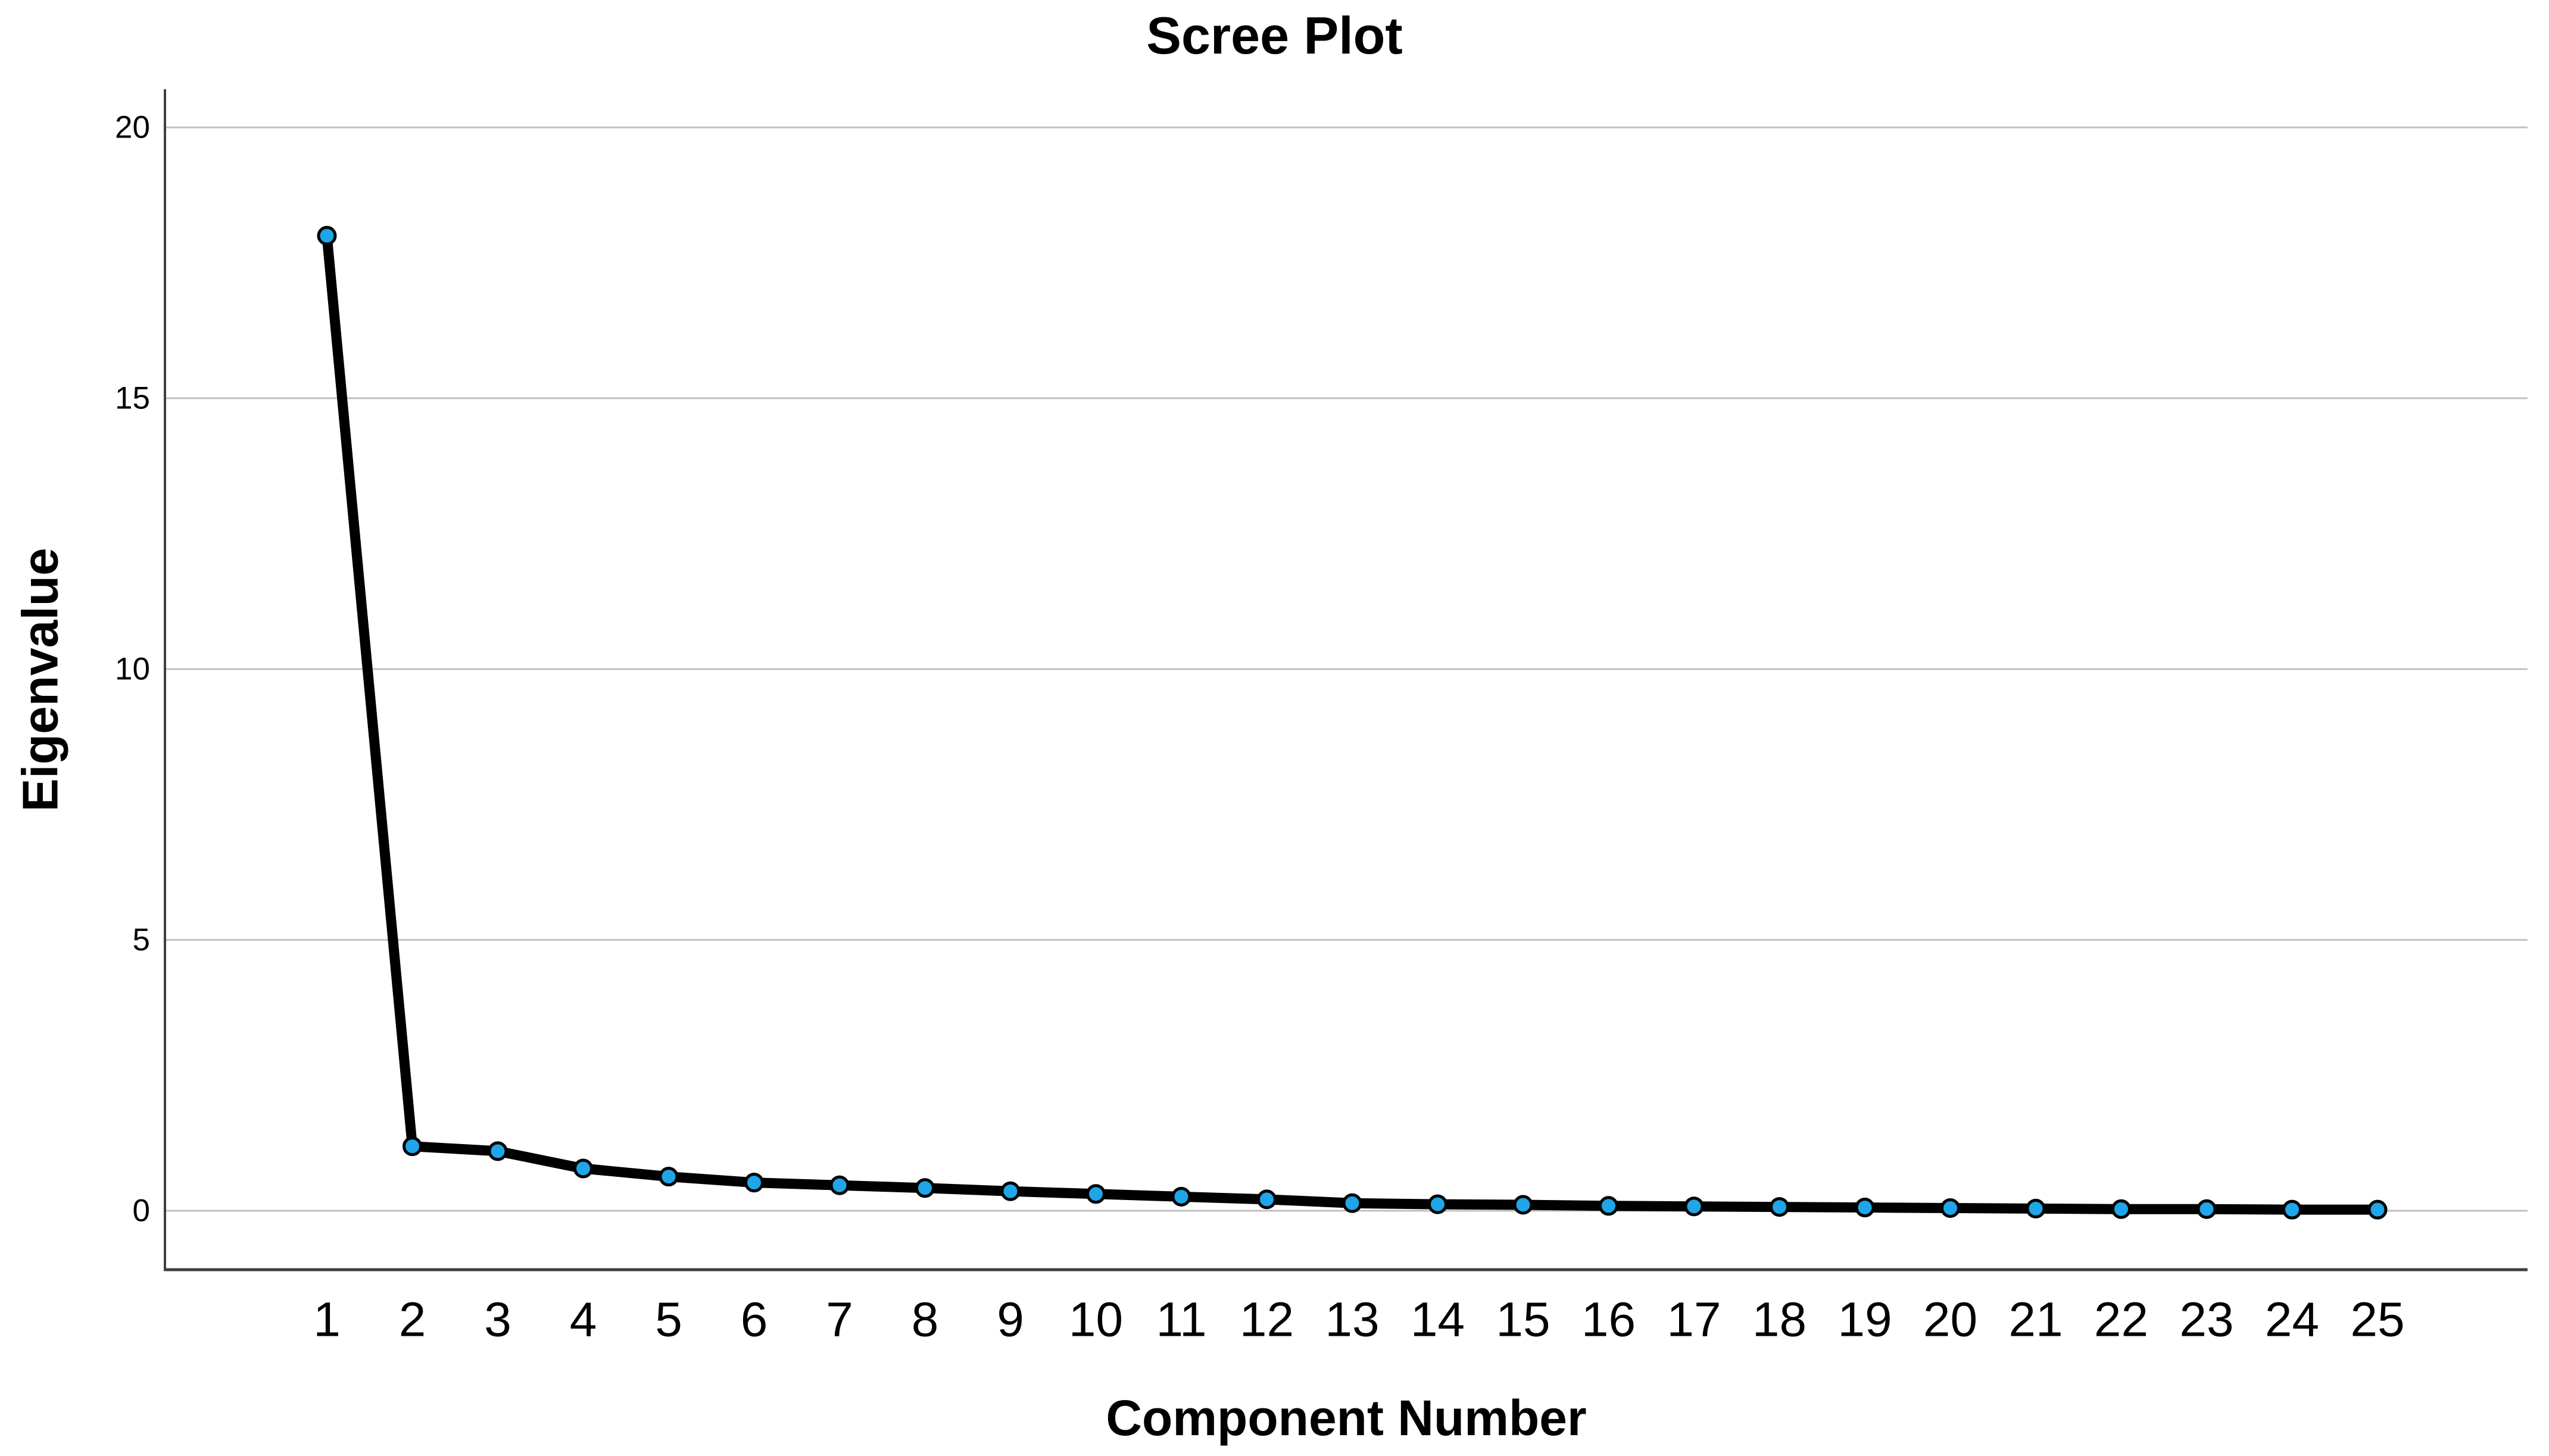 This screenshot has height=1456, width=2549. I want to click on x-tick-label-4: 4, so click(583, 1320).